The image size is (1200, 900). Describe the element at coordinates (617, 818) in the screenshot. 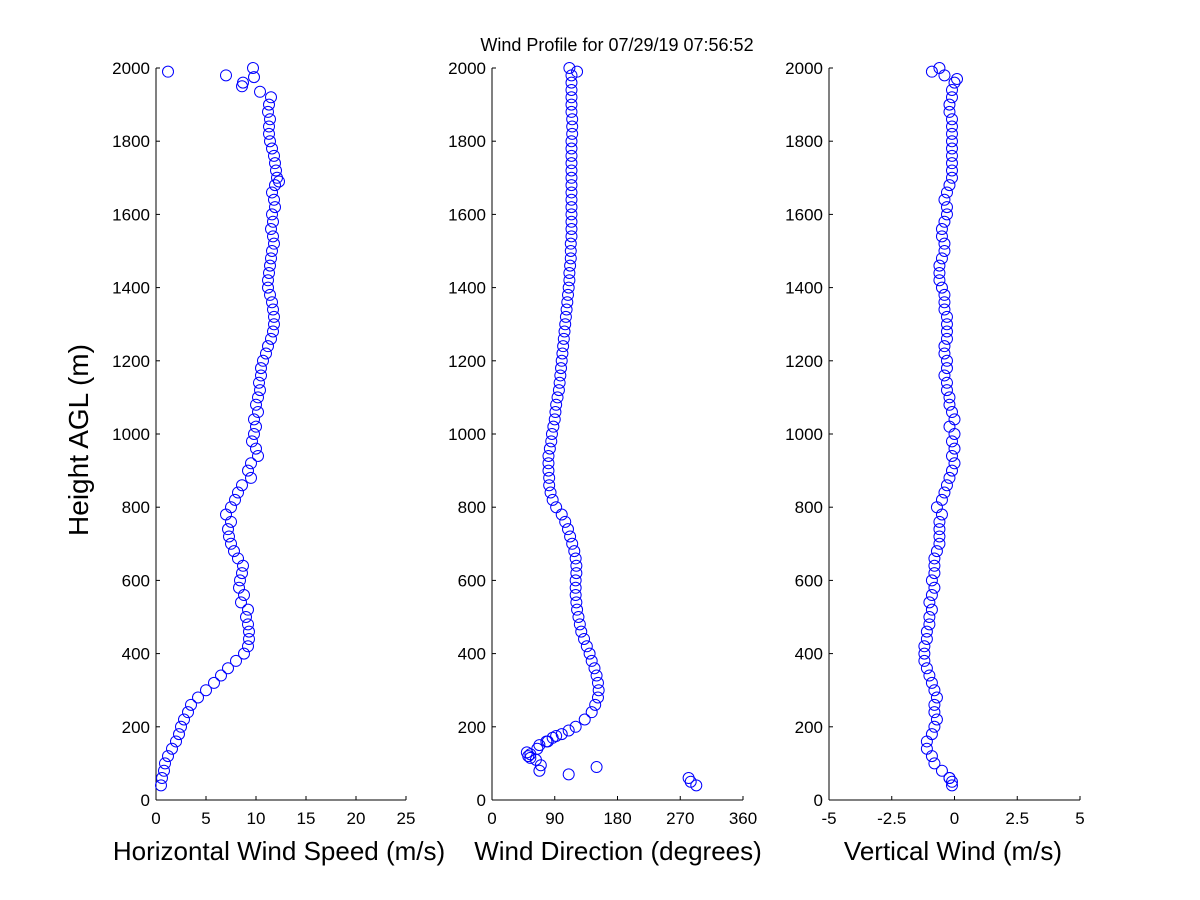

I see `x-tick-label: 180` at that location.